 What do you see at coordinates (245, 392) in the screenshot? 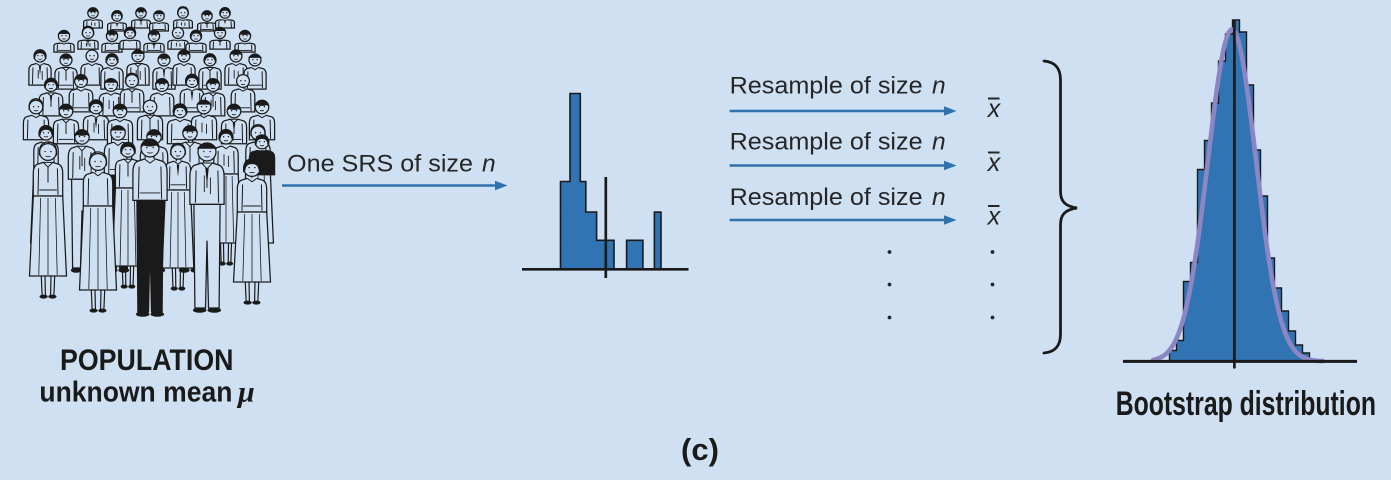
I see `svg-text: μ` at bounding box center [245, 392].